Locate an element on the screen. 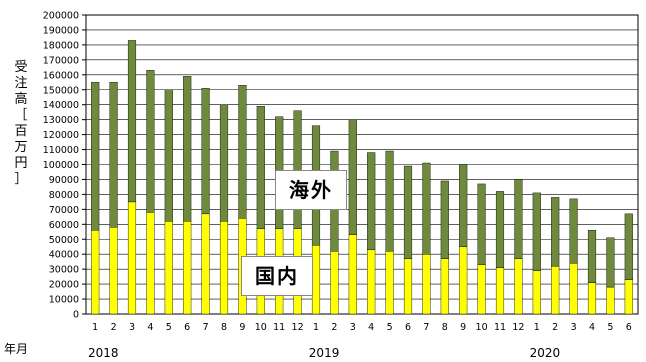  y-tick-label: 90000 is located at coordinates (64, 180).